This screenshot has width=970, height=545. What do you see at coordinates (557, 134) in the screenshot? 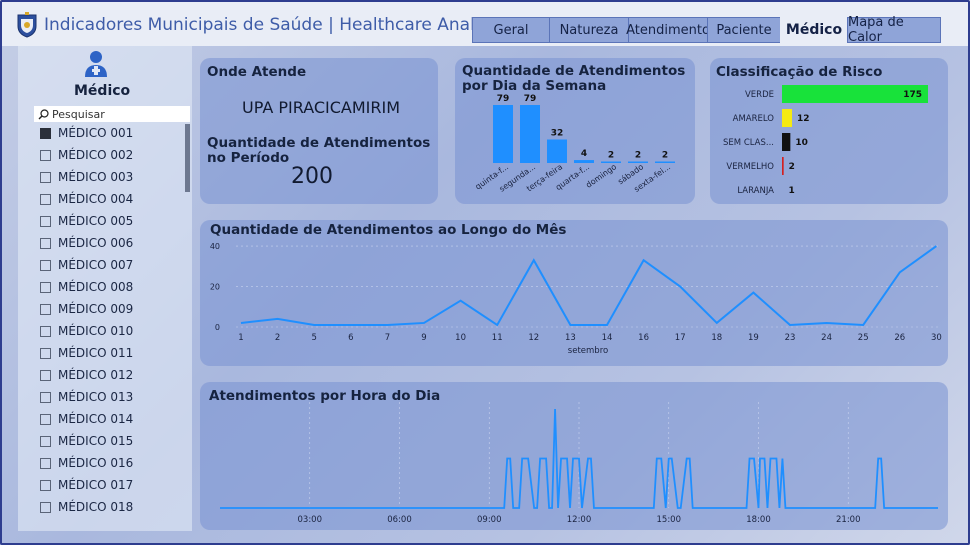
I see `weekday-bar-label: 32` at bounding box center [557, 134].